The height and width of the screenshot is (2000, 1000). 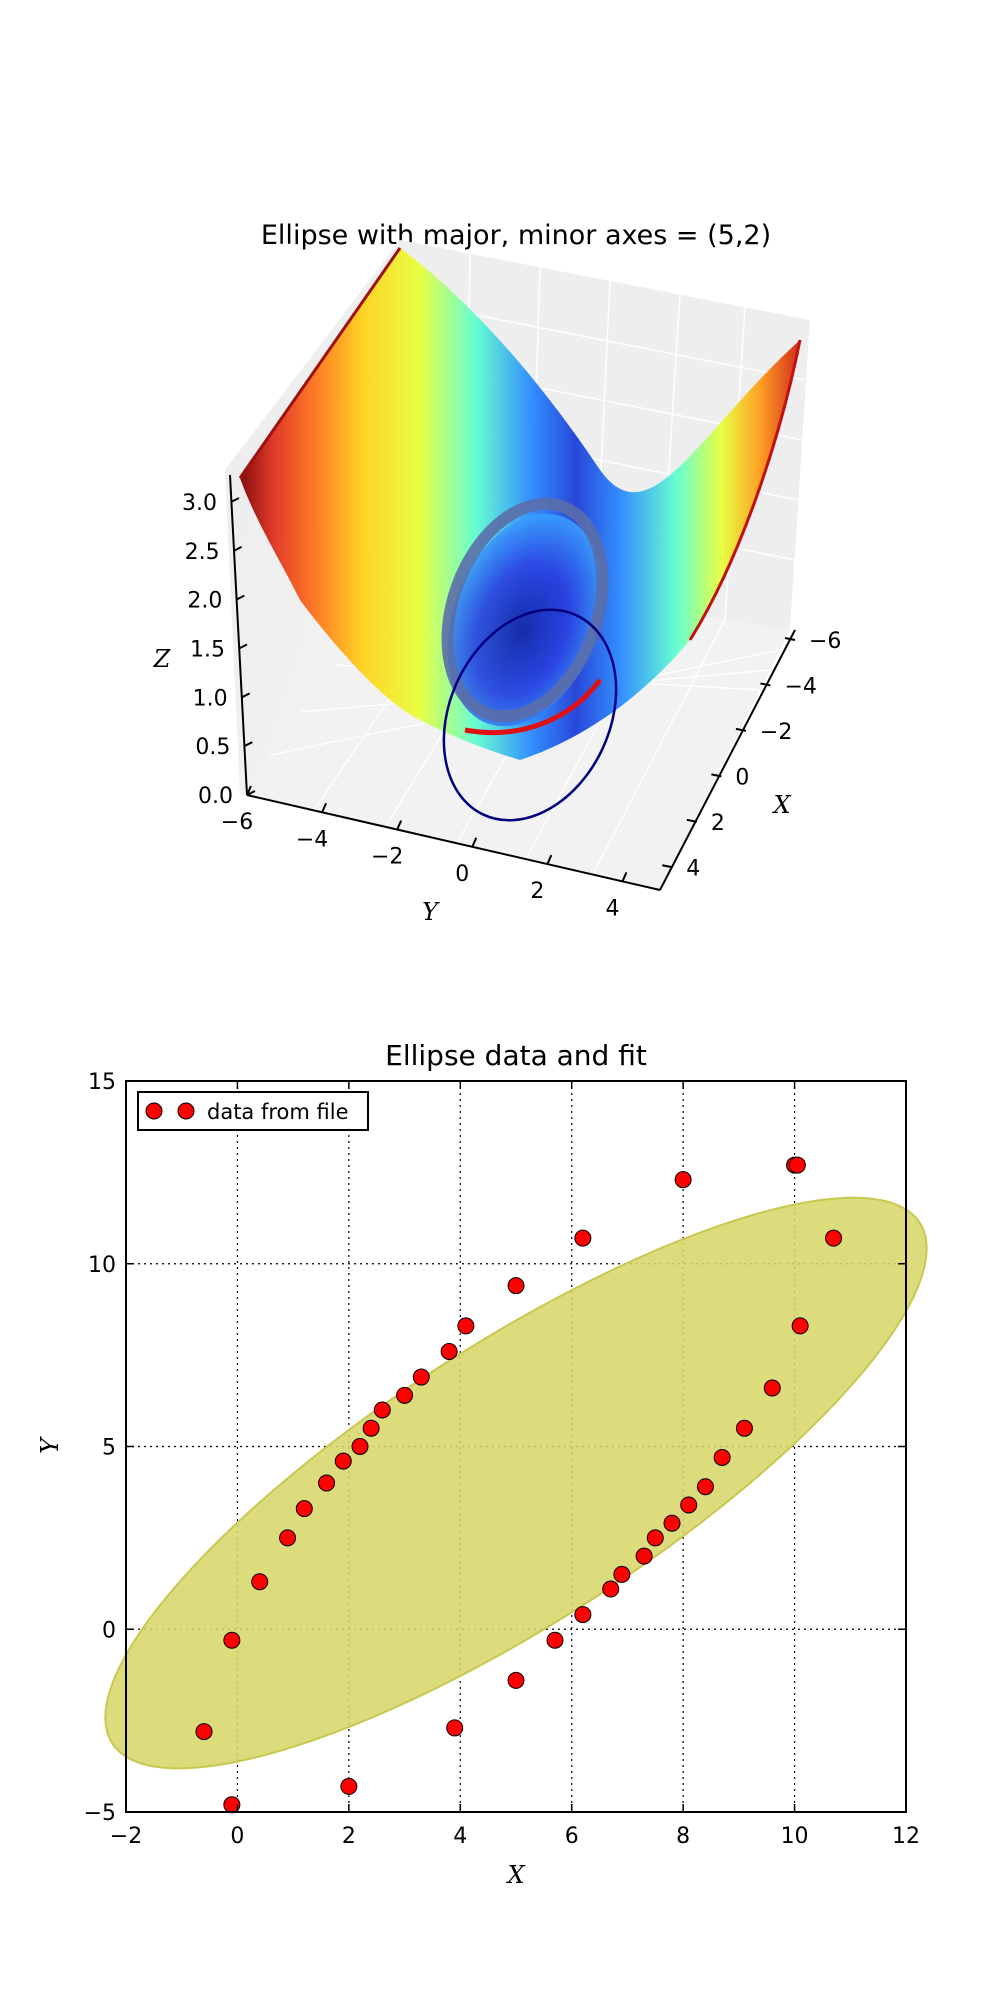 I want to click on x-axis-label-3d: X, so click(x=781, y=805).